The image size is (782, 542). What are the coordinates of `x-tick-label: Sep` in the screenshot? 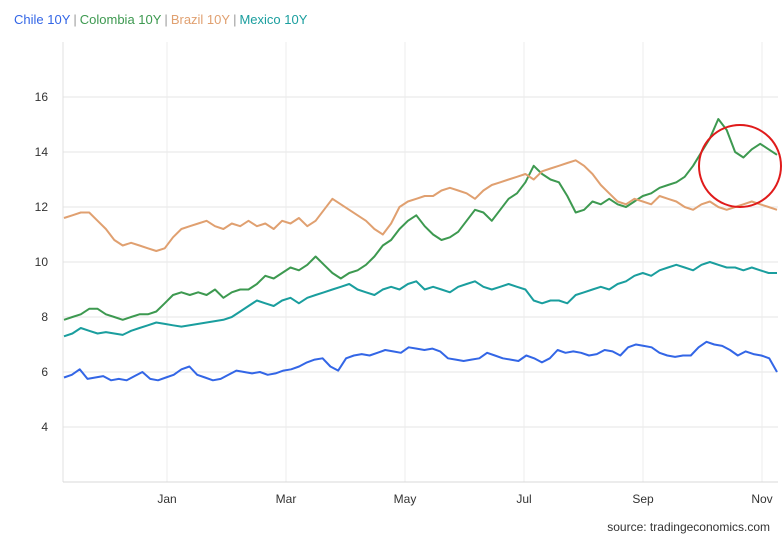 It's located at (643, 499).